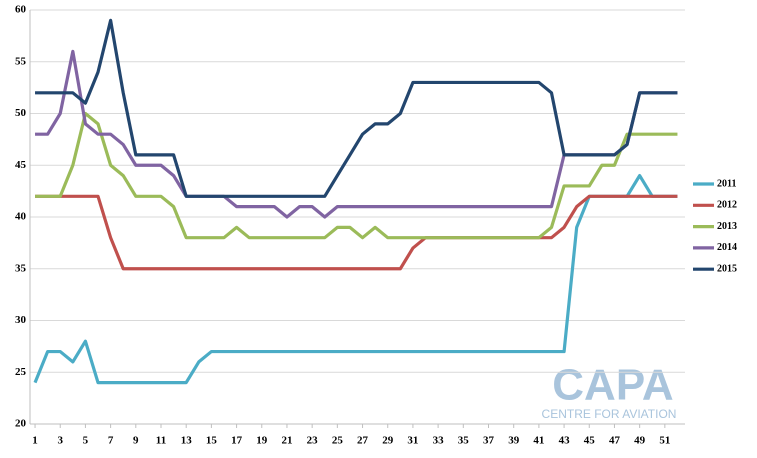 This screenshot has width=757, height=458. I want to click on legend-label: 2013, so click(727, 226).